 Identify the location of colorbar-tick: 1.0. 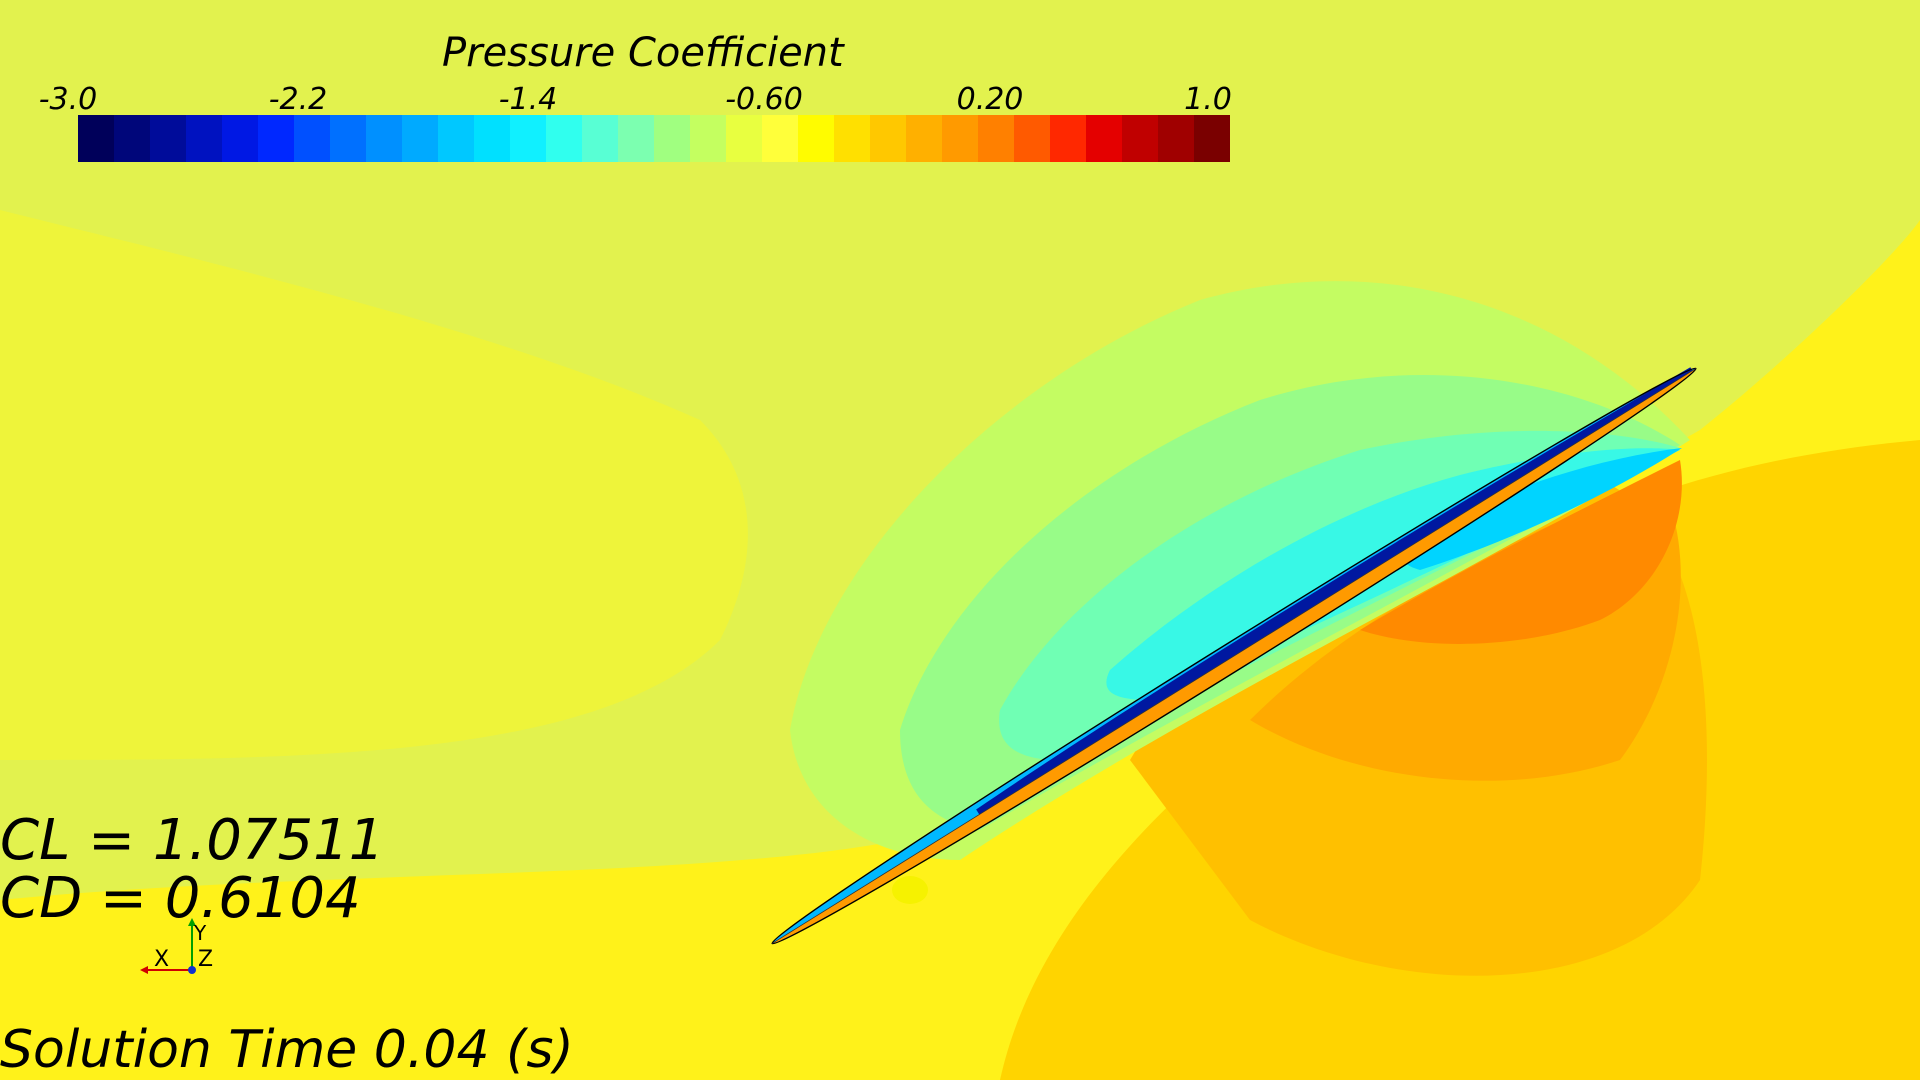
(1208, 99).